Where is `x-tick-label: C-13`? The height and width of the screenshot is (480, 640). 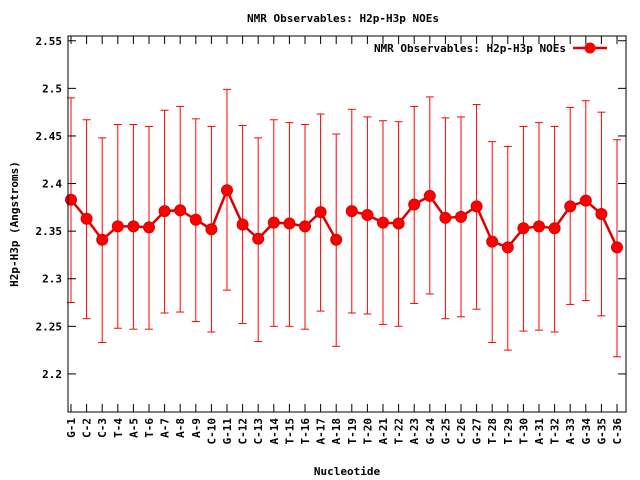
x-tick-label: C-13 is located at coordinates (258, 431).